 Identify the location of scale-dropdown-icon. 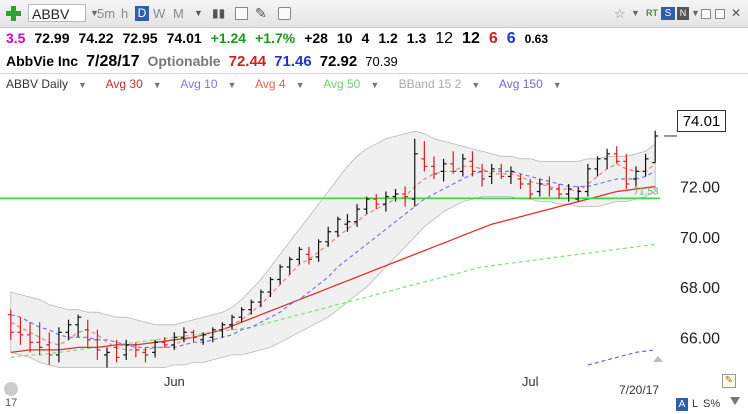
(735, 401).